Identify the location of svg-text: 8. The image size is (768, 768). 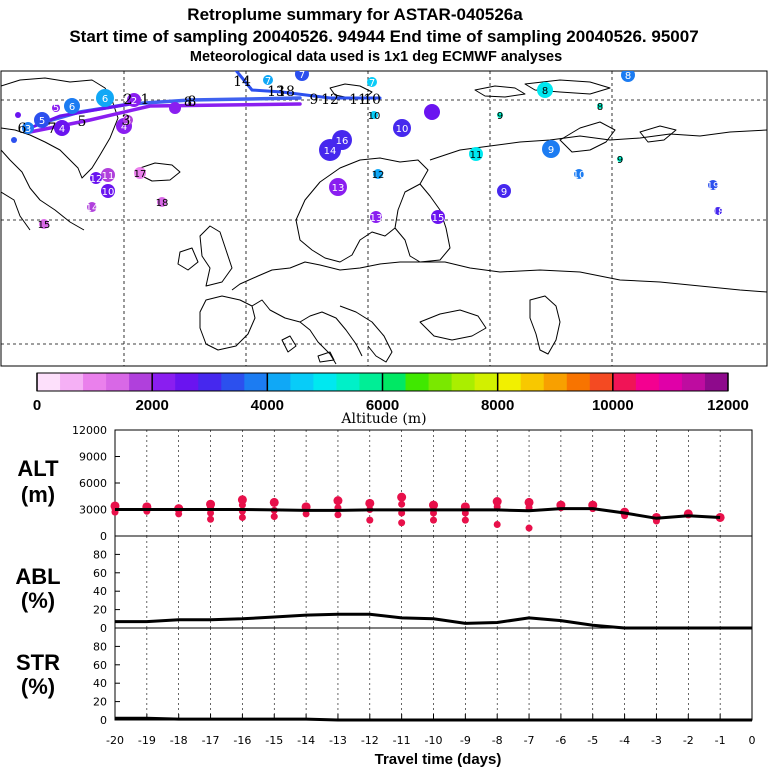
(628, 76).